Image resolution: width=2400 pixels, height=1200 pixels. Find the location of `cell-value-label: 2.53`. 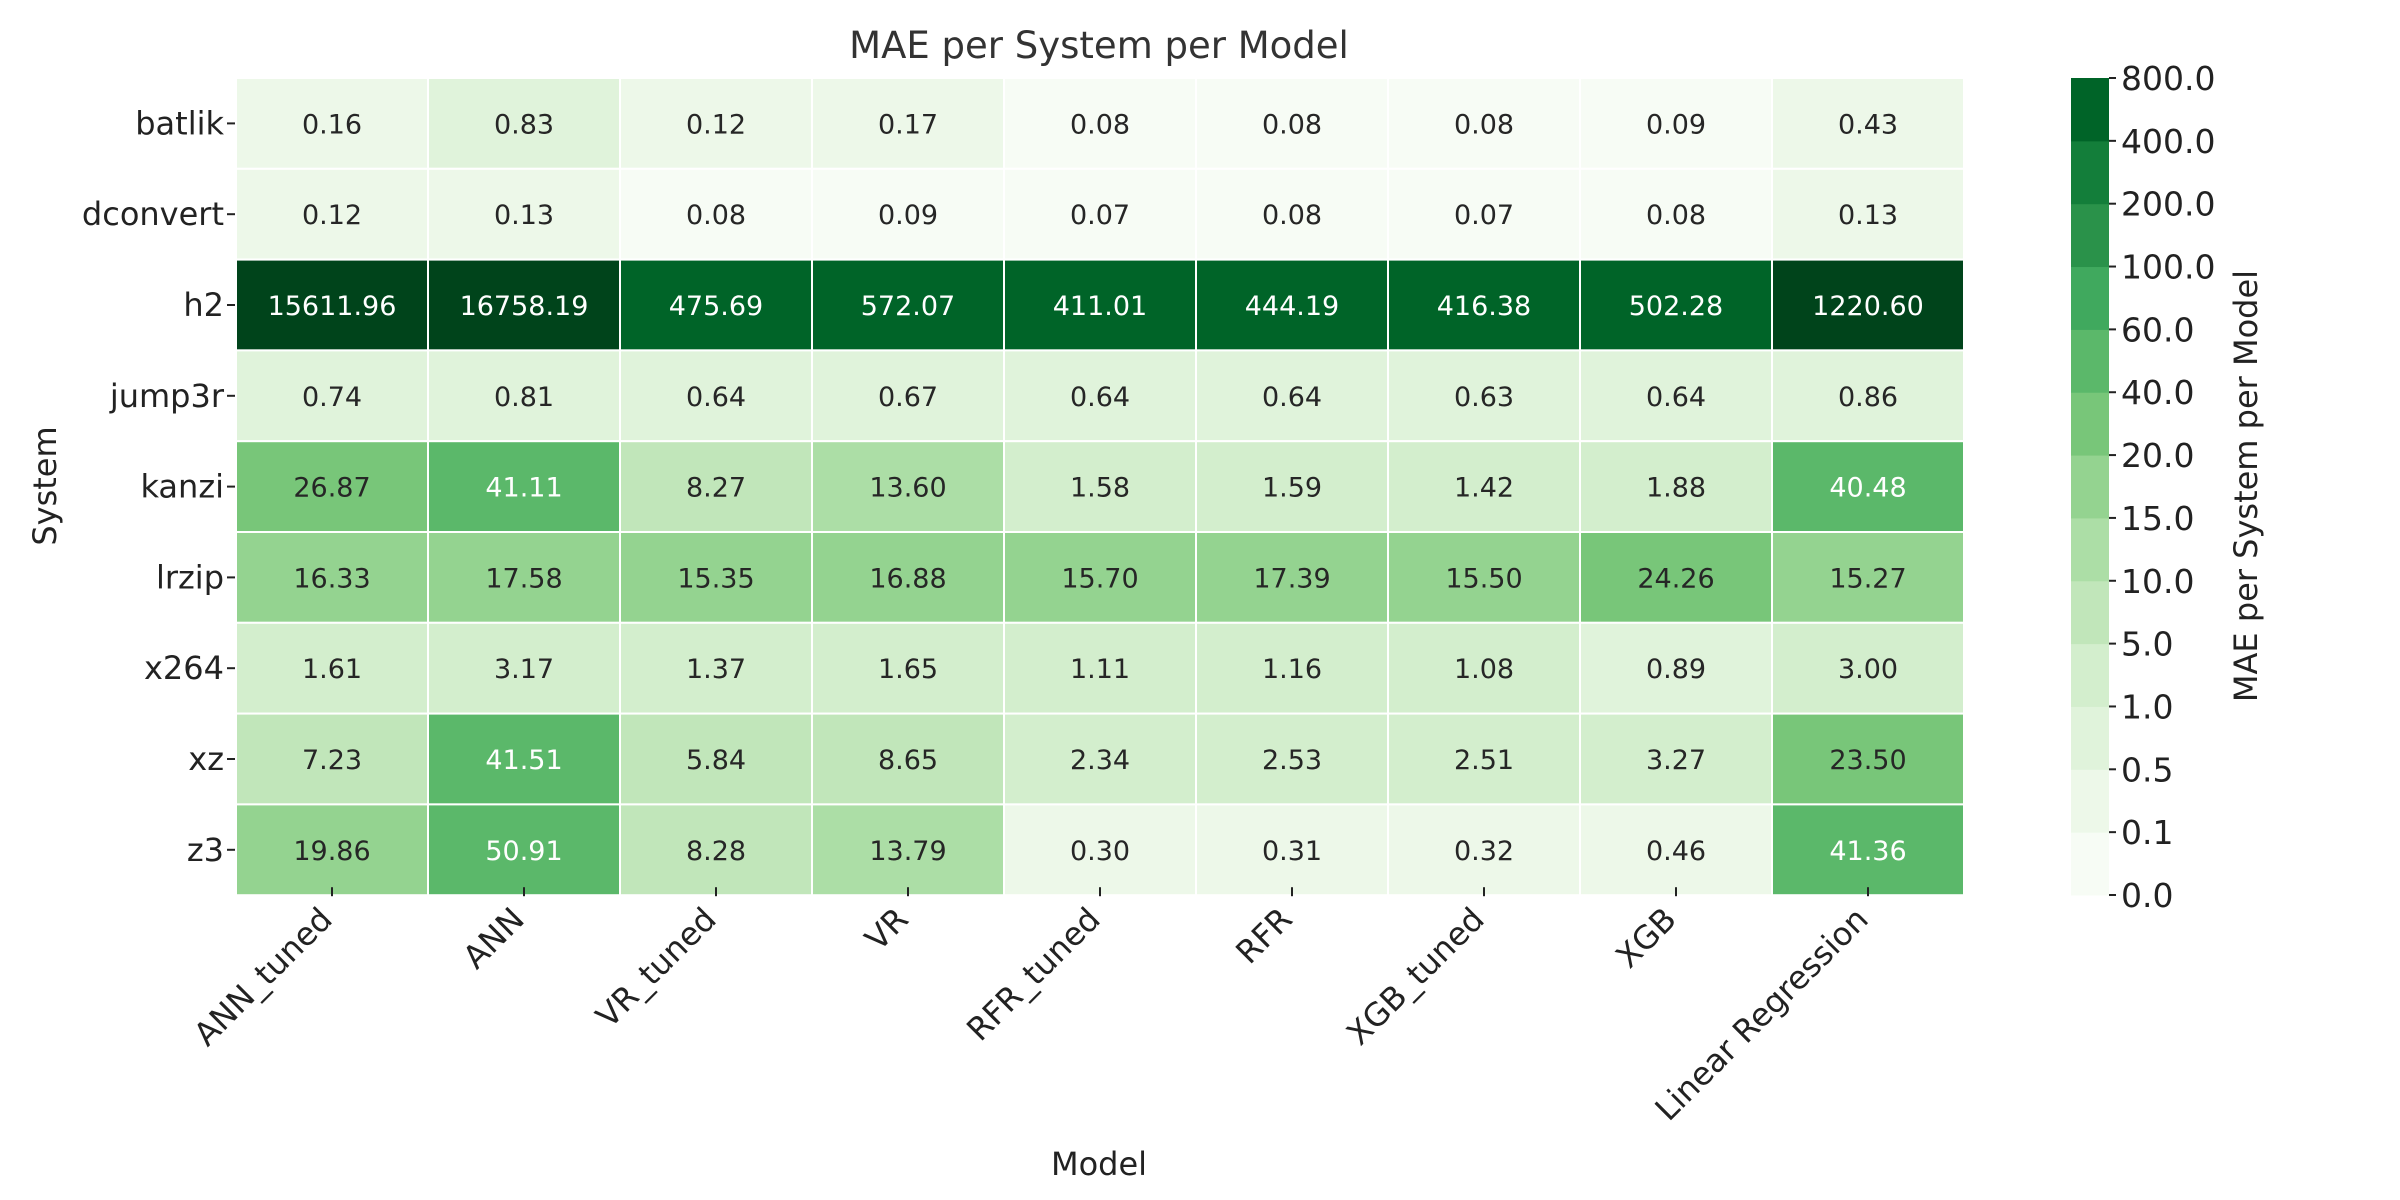

cell-value-label: 2.53 is located at coordinates (1292, 760).